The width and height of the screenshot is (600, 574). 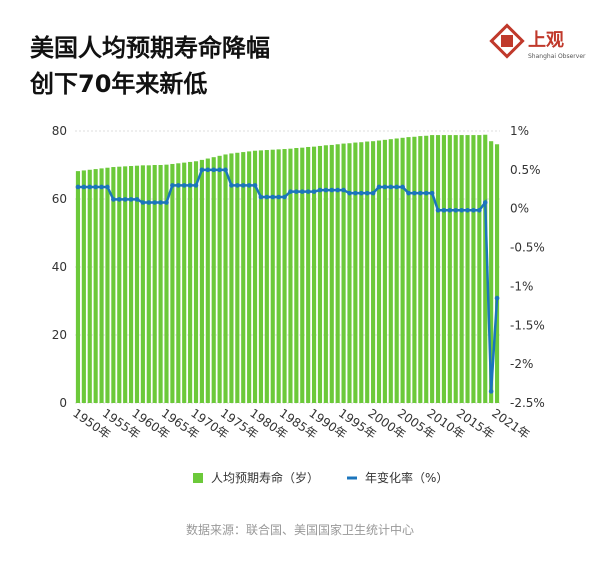 I want to click on legend-swatch, so click(x=198, y=478).